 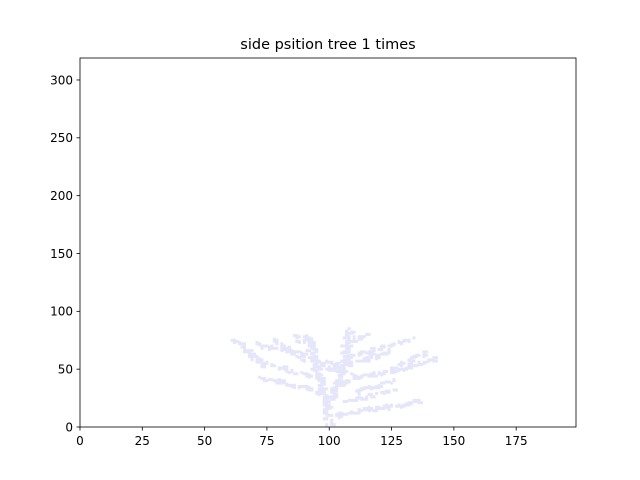 I want to click on chart-title: side psition tree 1 times, so click(x=327, y=45).